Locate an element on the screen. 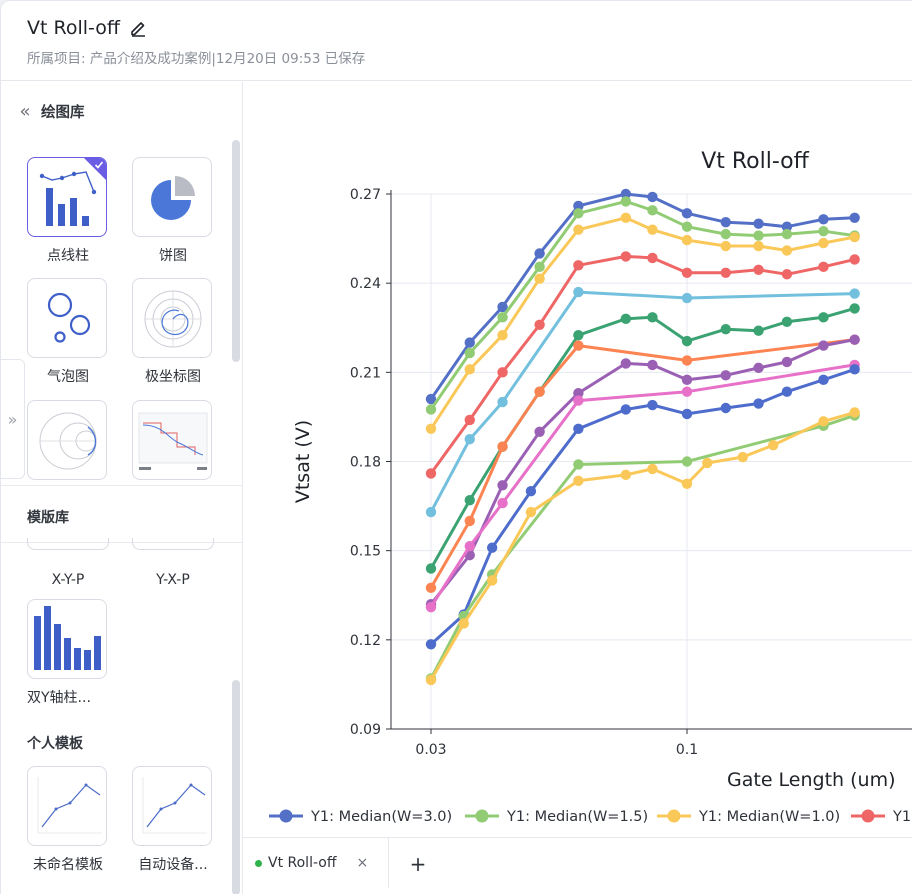 This screenshot has height=894, width=912. chart-tile-pie: 饼图 is located at coordinates (173, 211).